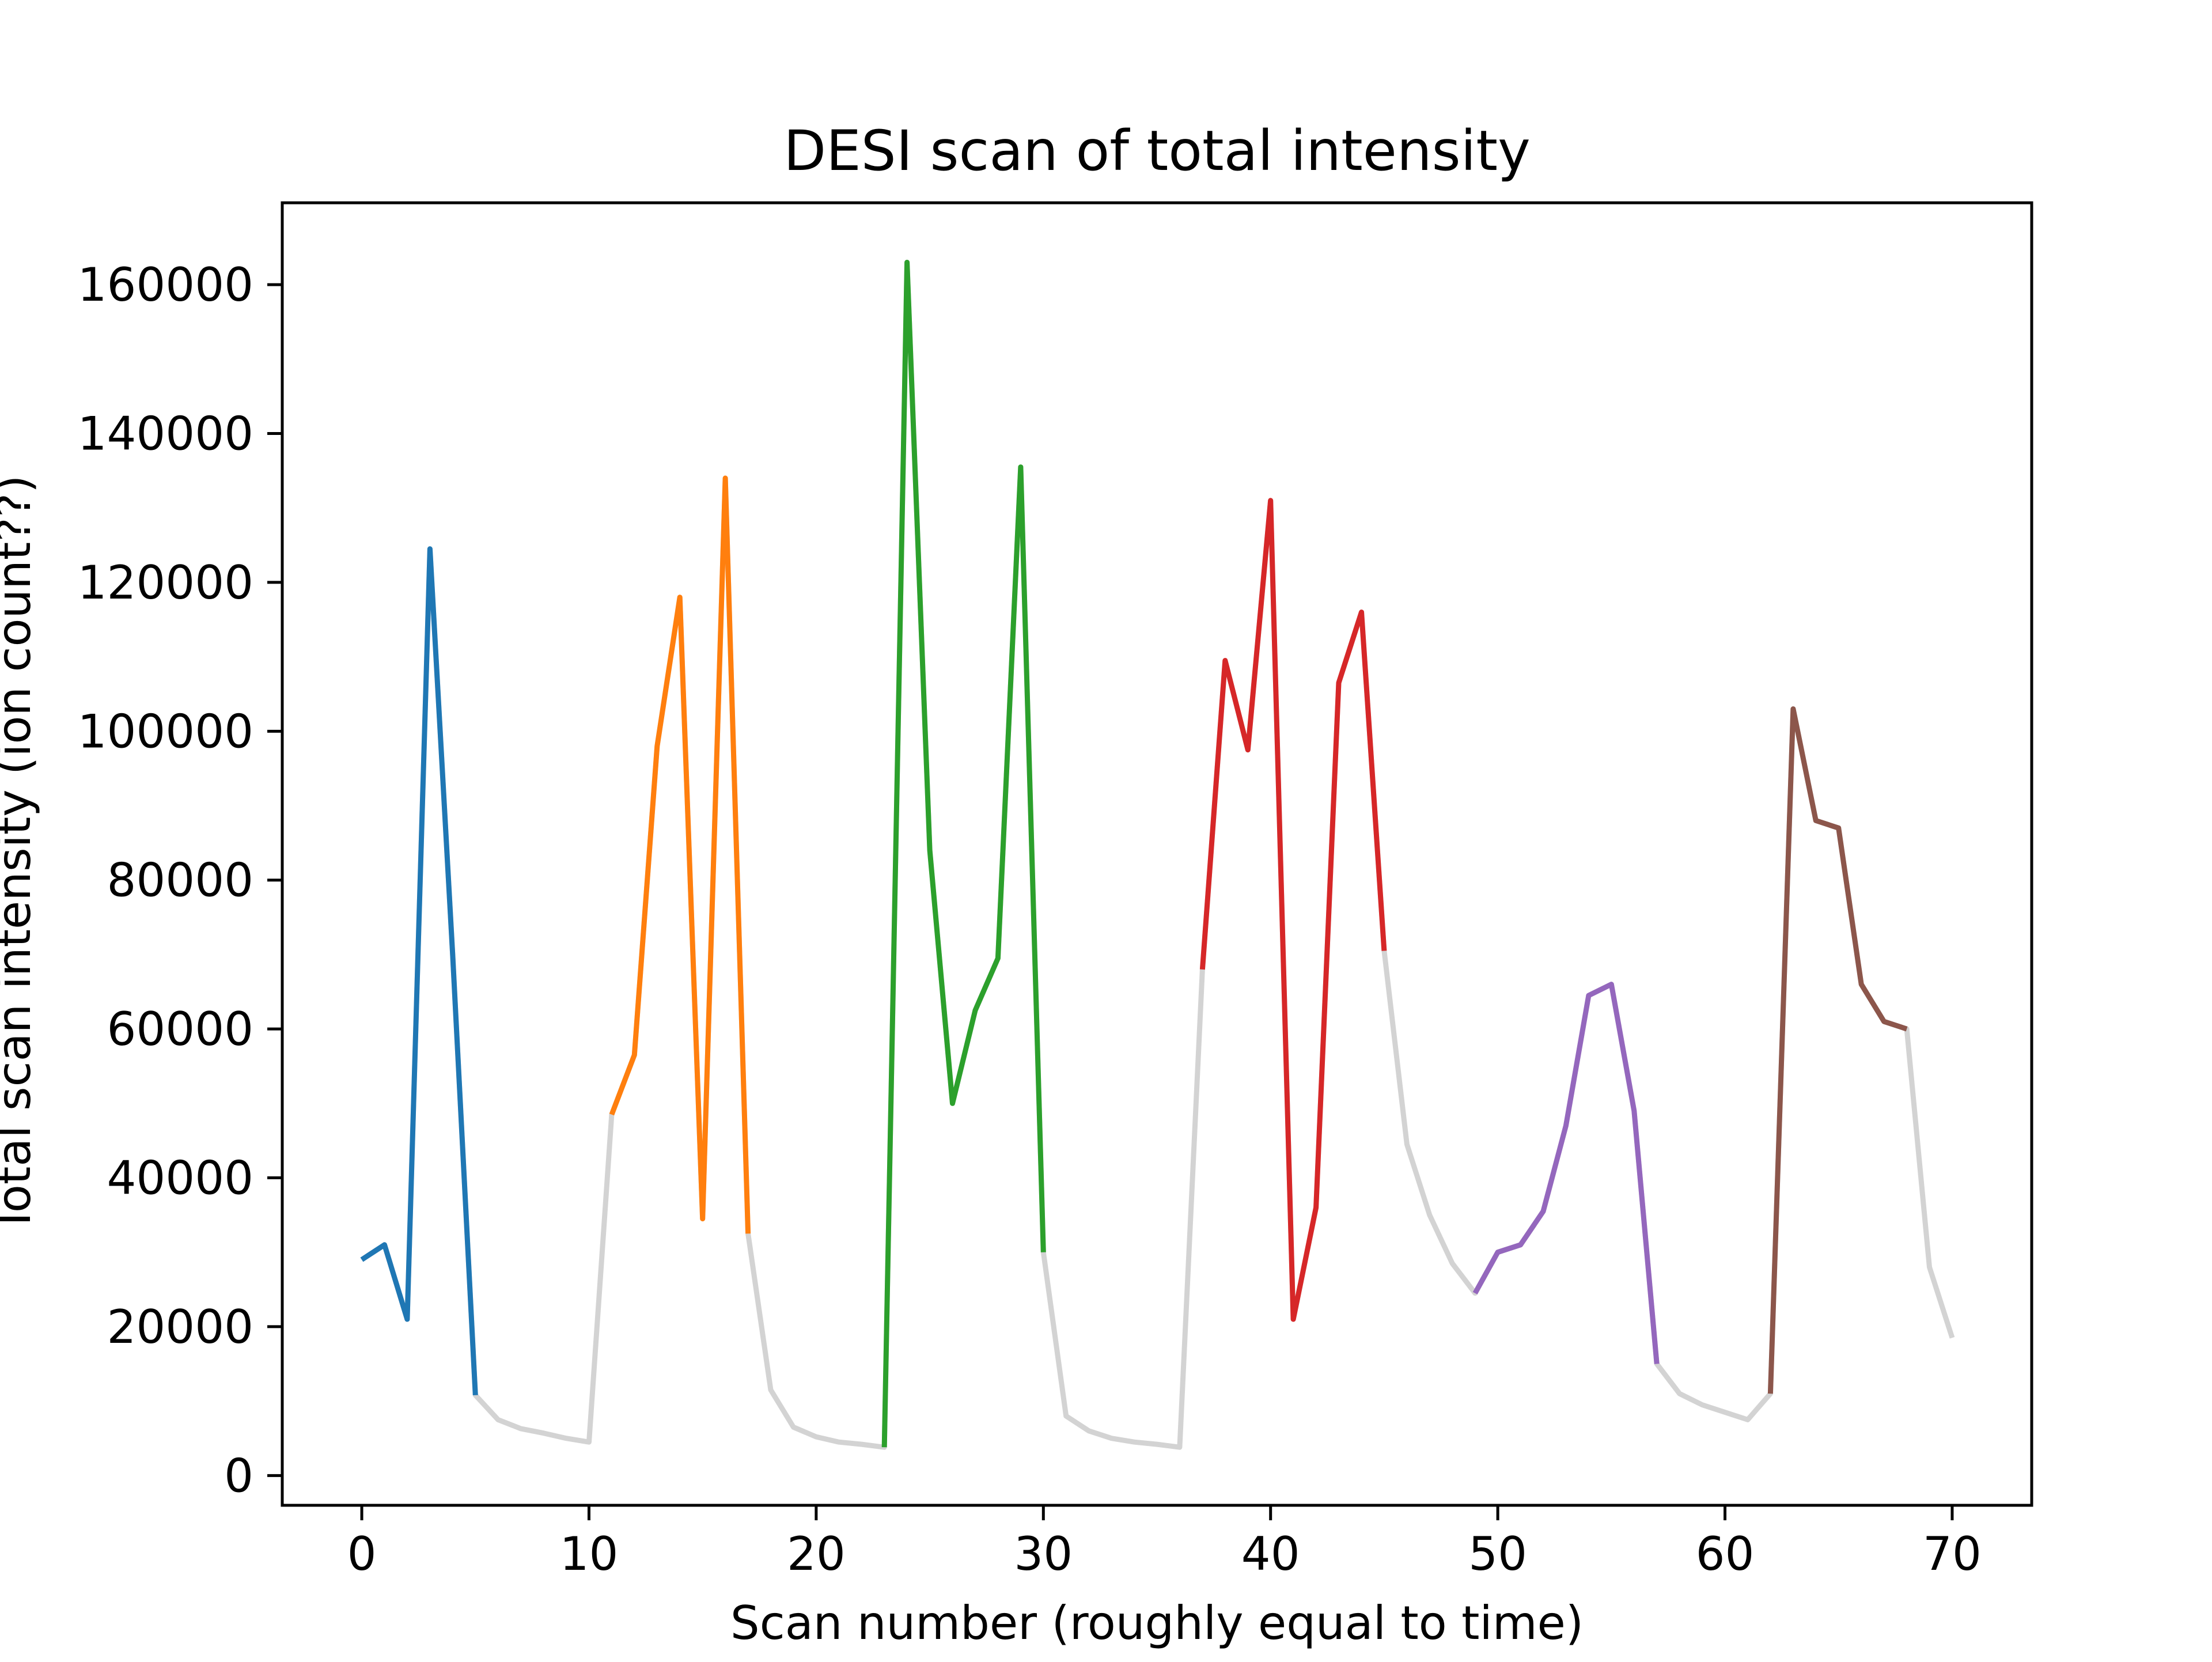  What do you see at coordinates (1270, 1554) in the screenshot?
I see `x-tick-label: 40` at bounding box center [1270, 1554].